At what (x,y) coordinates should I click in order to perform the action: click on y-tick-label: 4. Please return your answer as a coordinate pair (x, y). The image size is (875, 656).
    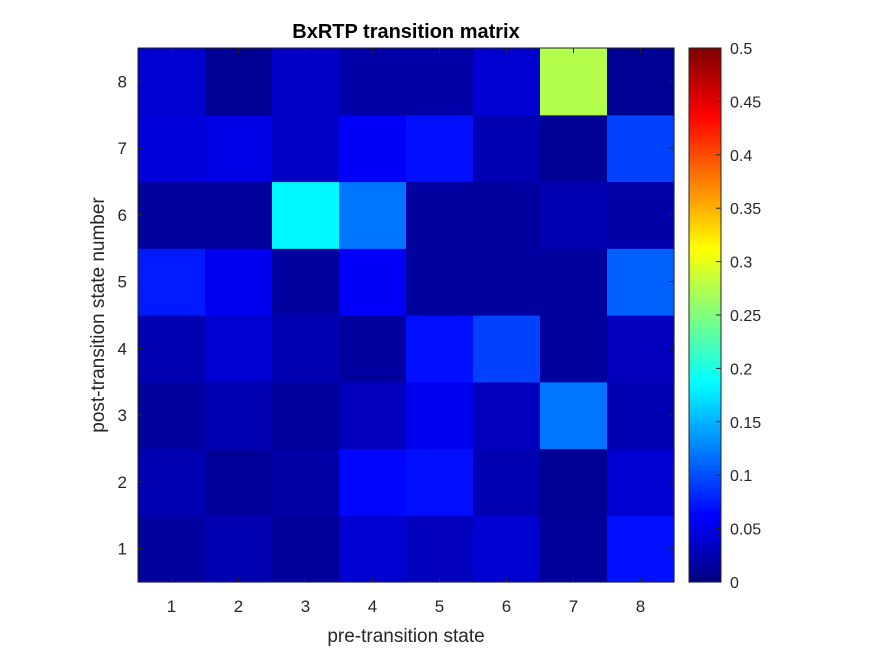
    Looking at the image, I should click on (122, 348).